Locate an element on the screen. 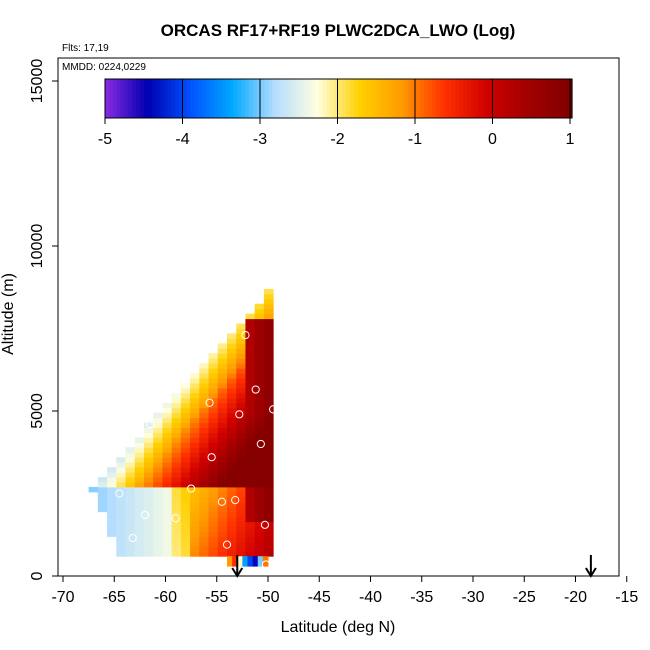  chart-title: ORCAS RF17+RF19 PLWC2DCA_LWO (Log) is located at coordinates (338, 30).